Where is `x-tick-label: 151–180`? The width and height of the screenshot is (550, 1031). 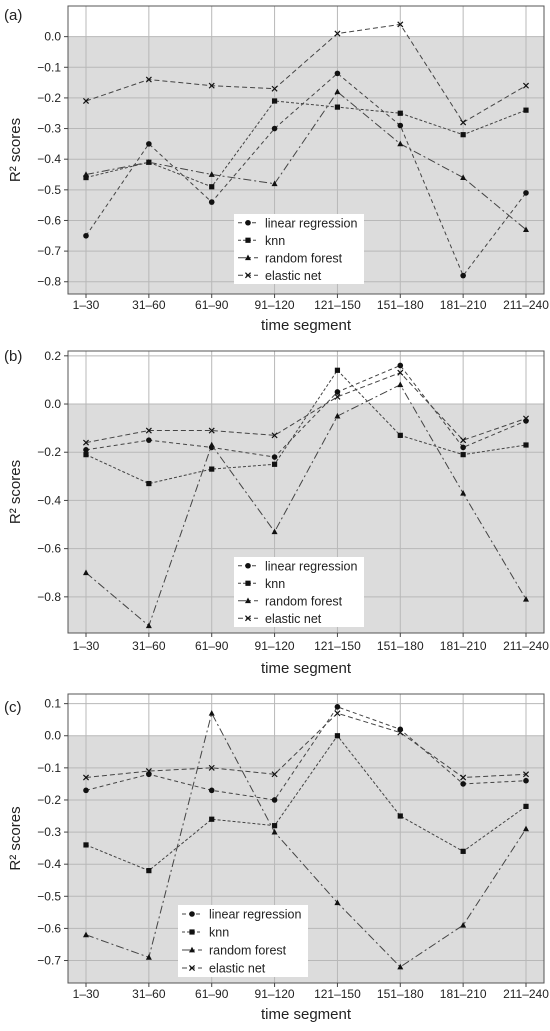 x-tick-label: 151–180 is located at coordinates (400, 994).